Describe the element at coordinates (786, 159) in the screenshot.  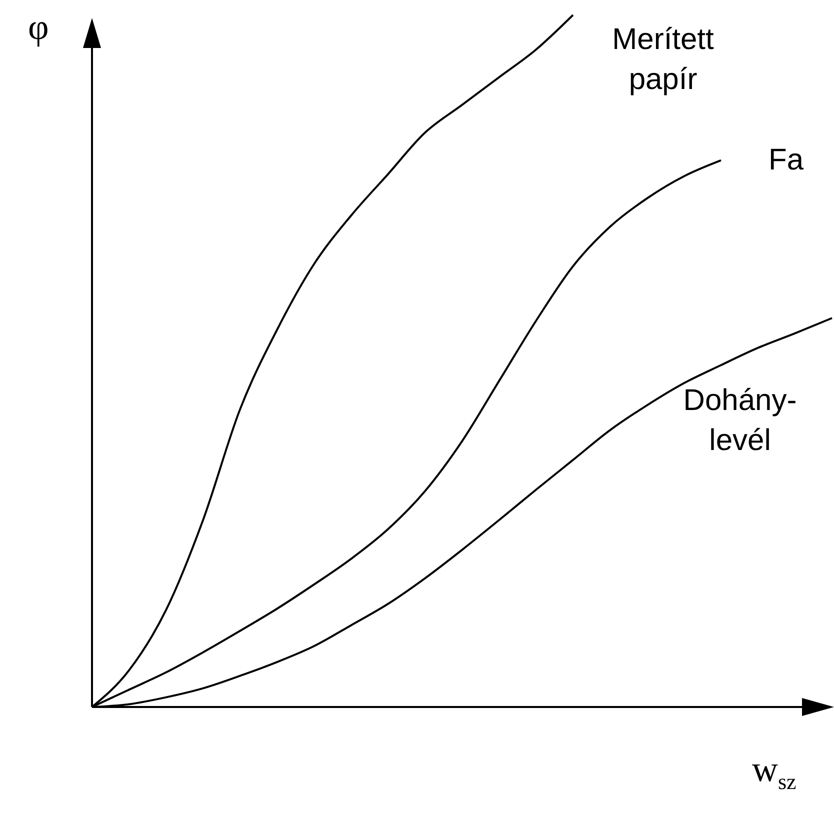
I see `series-label: Fa` at that location.